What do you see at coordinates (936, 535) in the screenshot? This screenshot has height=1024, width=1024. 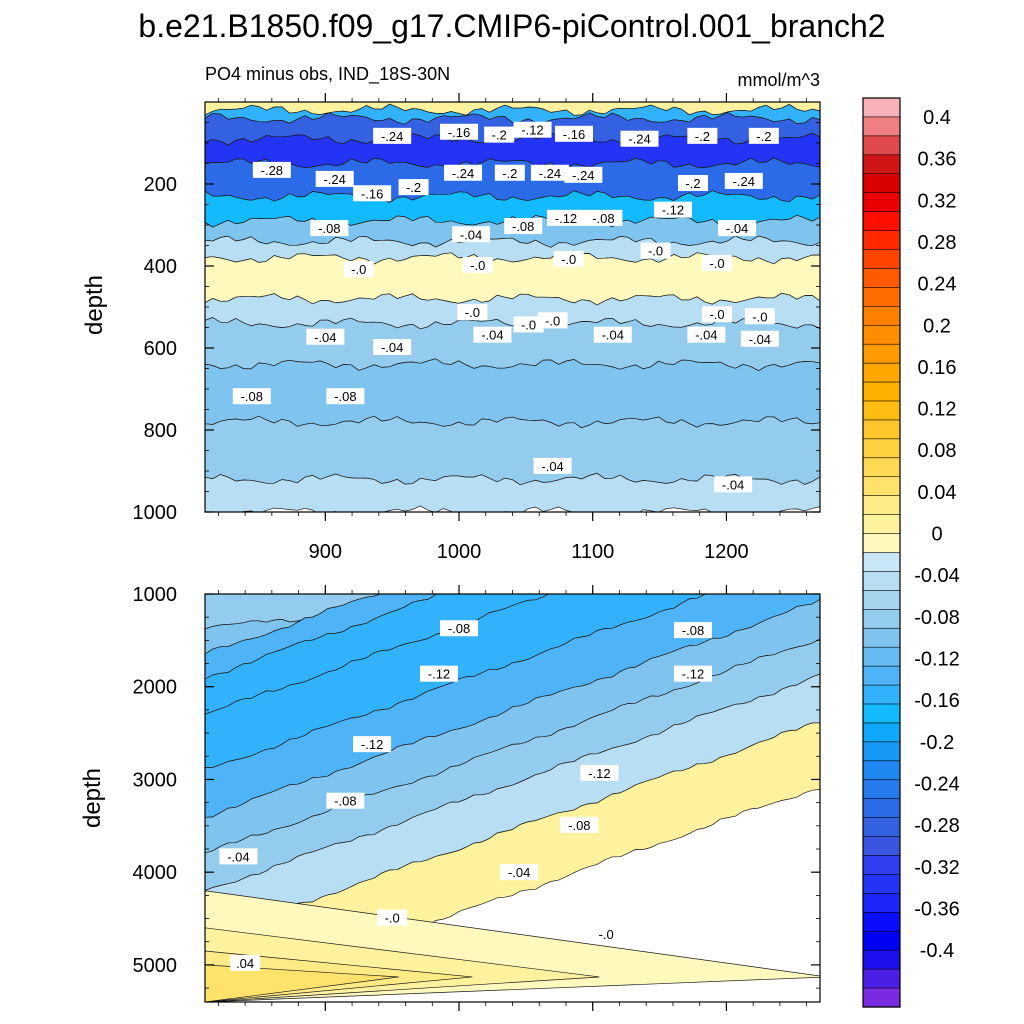 I see `colorbar-label: 0` at bounding box center [936, 535].